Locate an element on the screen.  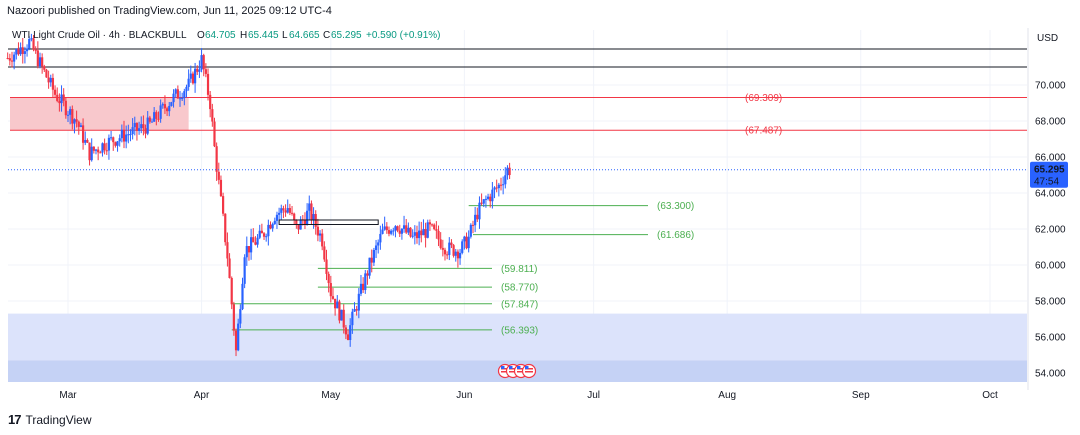
support-level-label: (63.300) is located at coordinates (675, 206).